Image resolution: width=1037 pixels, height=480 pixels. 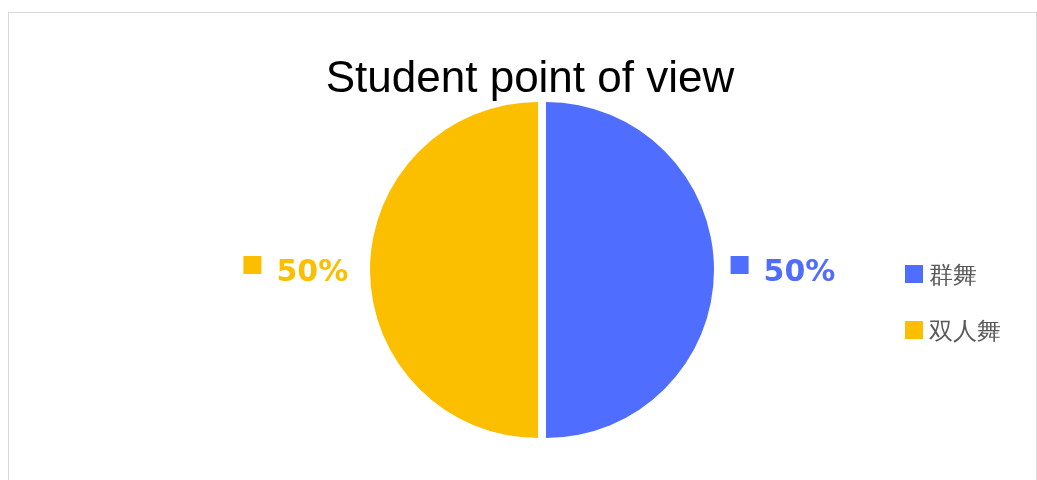 What do you see at coordinates (965, 331) in the screenshot?
I see `legend-label: 双人舞` at bounding box center [965, 331].